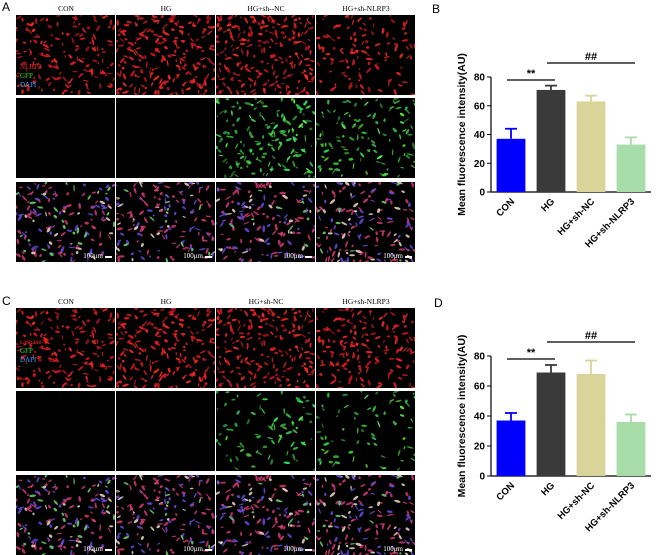 This screenshot has width=669, height=555. I want to click on micrograph-tile: caspase-1 GFP DAPI, so click(65, 348).